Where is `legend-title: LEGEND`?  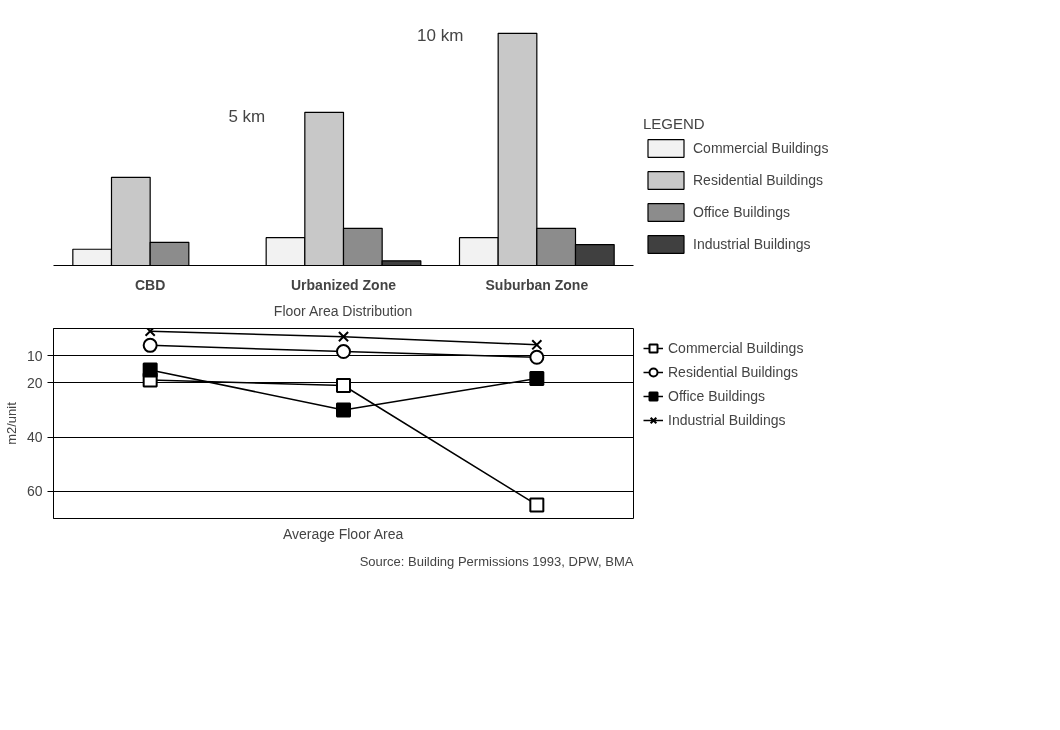
legend-title: LEGEND is located at coordinates (674, 123).